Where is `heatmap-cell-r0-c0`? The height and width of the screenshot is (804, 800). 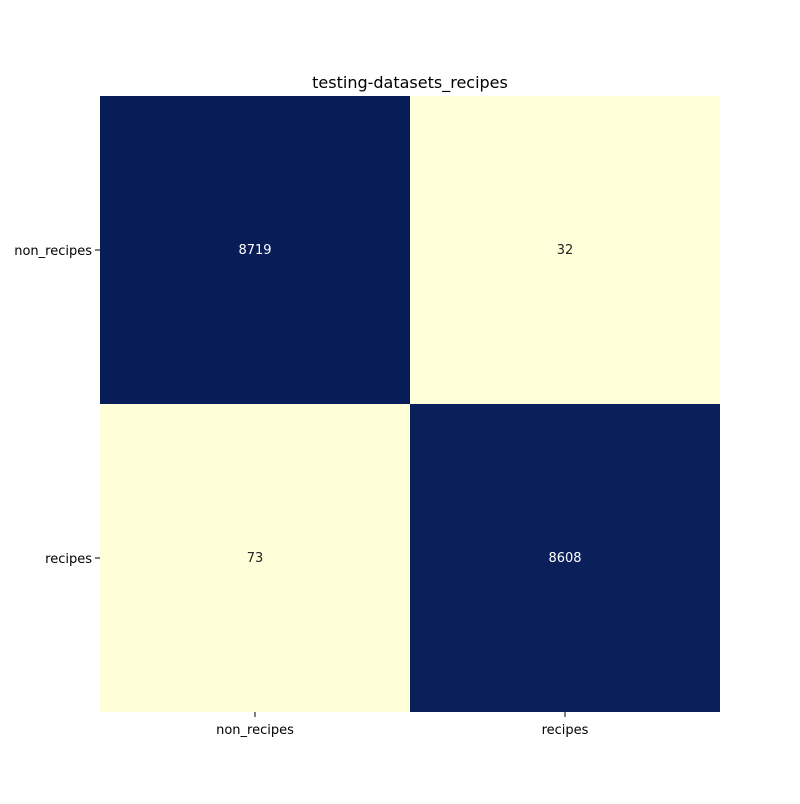
heatmap-cell-r0-c0 is located at coordinates (255, 250).